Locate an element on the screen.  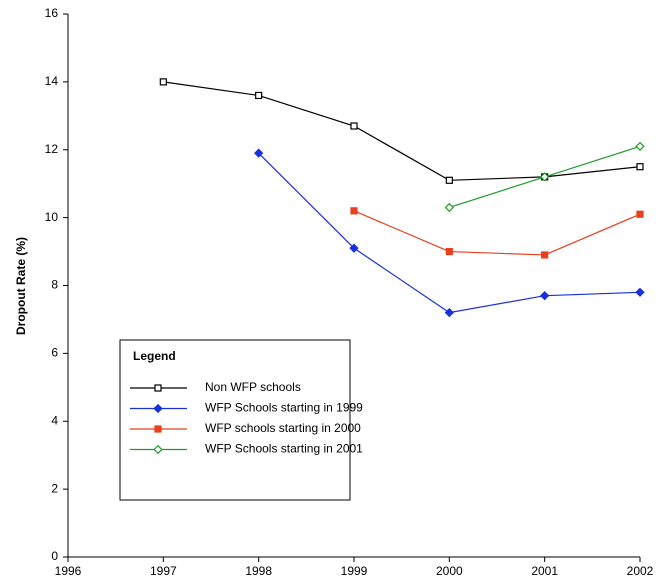
y-tick-label: 8 is located at coordinates (54, 285).